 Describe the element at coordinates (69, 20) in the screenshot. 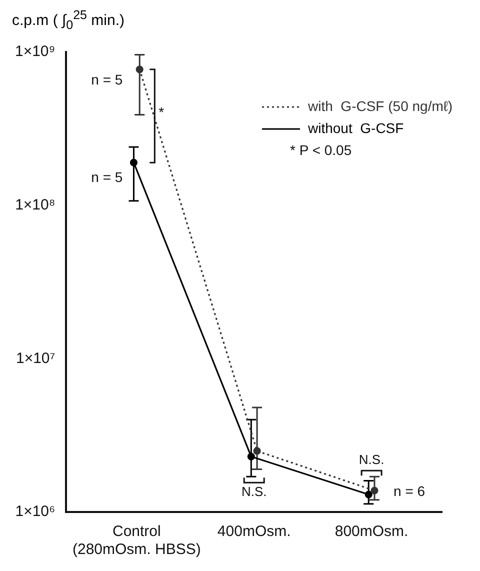

I see `y-axis-title: c.p.m ( ∫$_{0}$$^{25}$ min.)` at that location.